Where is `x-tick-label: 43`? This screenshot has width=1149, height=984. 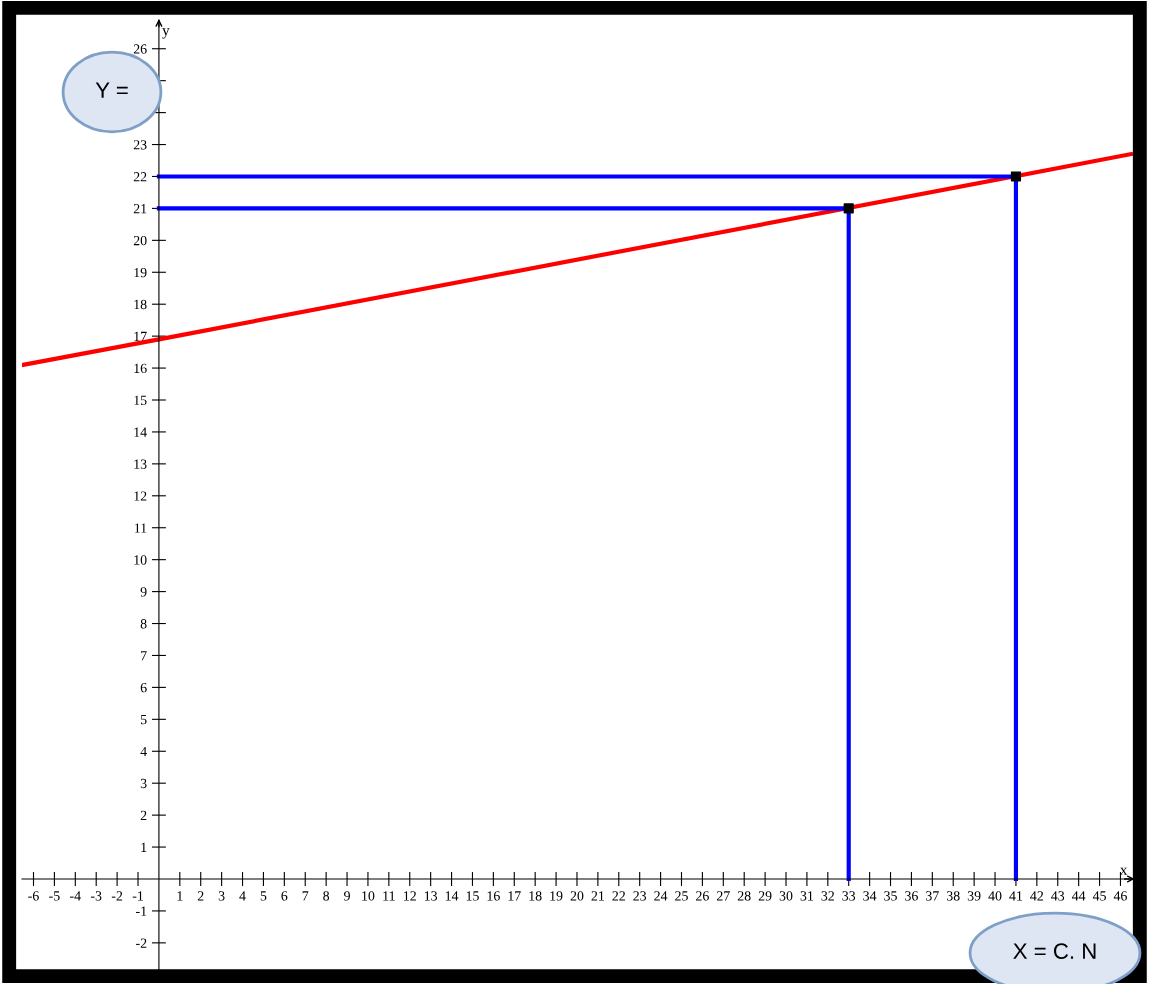
x-tick-label: 43 is located at coordinates (1058, 896).